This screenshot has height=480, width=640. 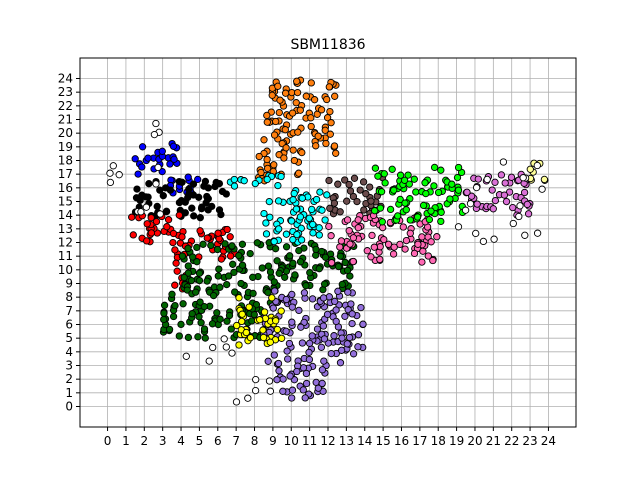 I want to click on x-tick-label: 21, so click(x=493, y=441).